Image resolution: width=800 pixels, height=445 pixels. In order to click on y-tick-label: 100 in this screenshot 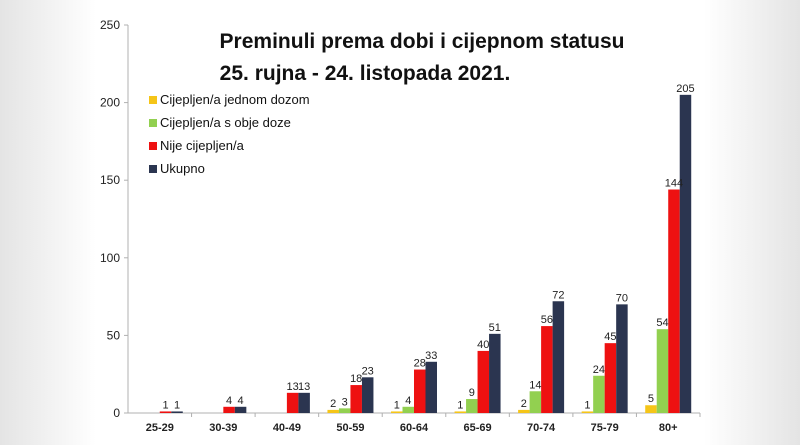, I will do `click(110, 258)`.